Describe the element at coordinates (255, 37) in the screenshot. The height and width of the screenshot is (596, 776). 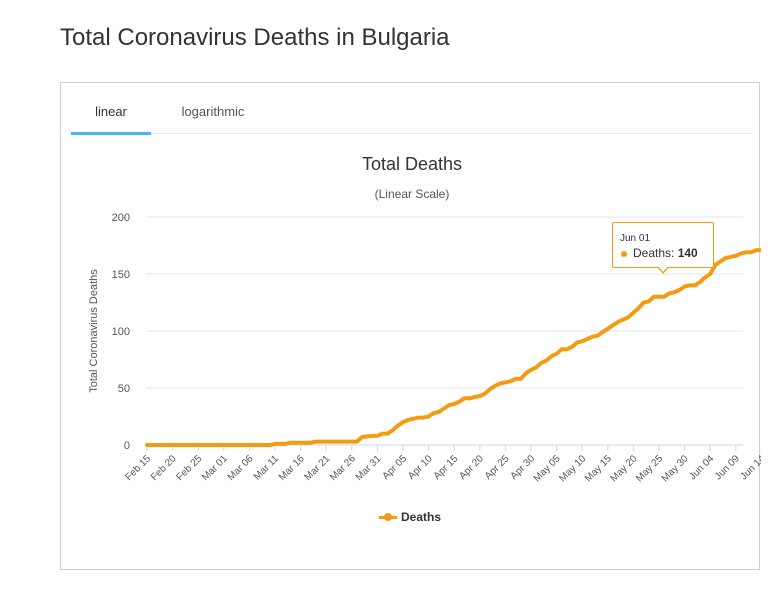
I see `page-title: Total Coronavirus Deaths in Bulgaria` at that location.